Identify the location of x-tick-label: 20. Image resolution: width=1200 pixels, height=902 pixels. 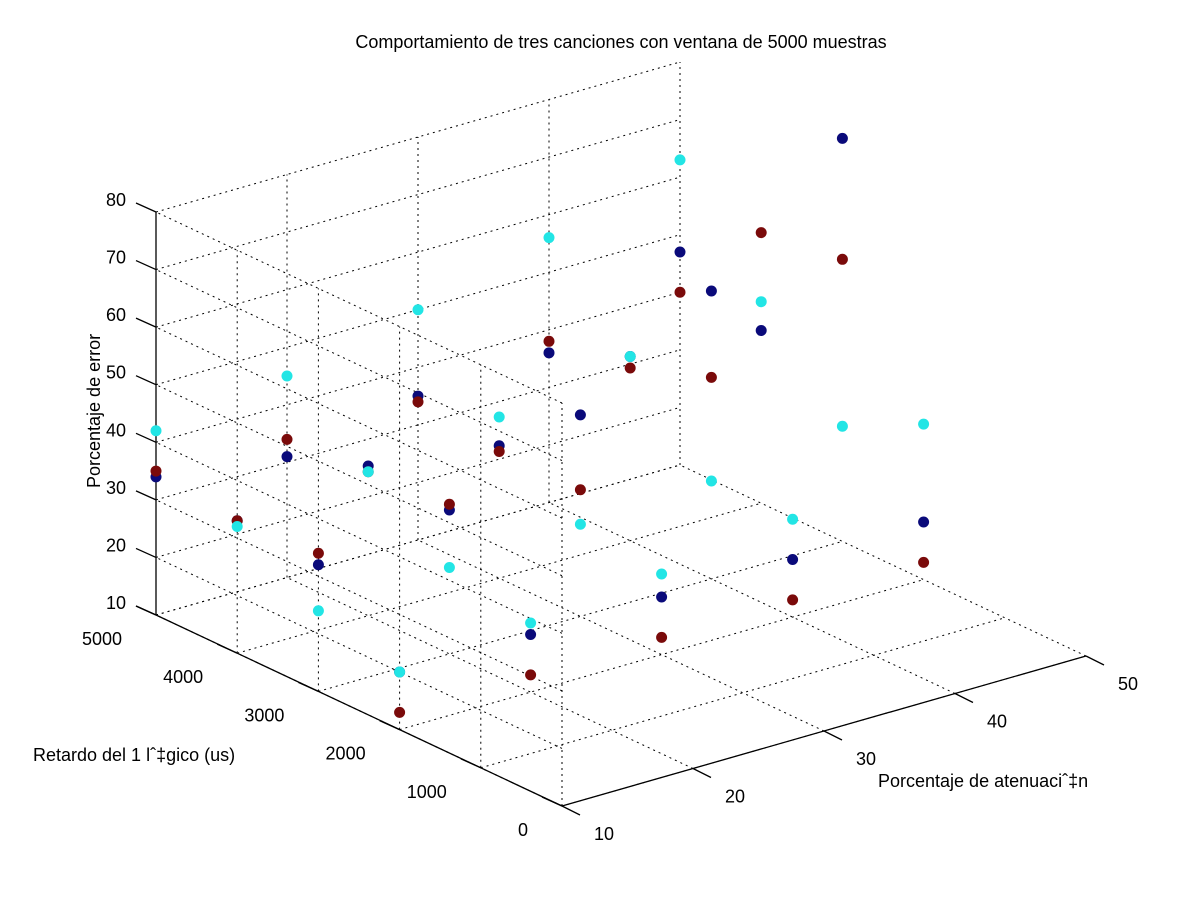
(735, 797).